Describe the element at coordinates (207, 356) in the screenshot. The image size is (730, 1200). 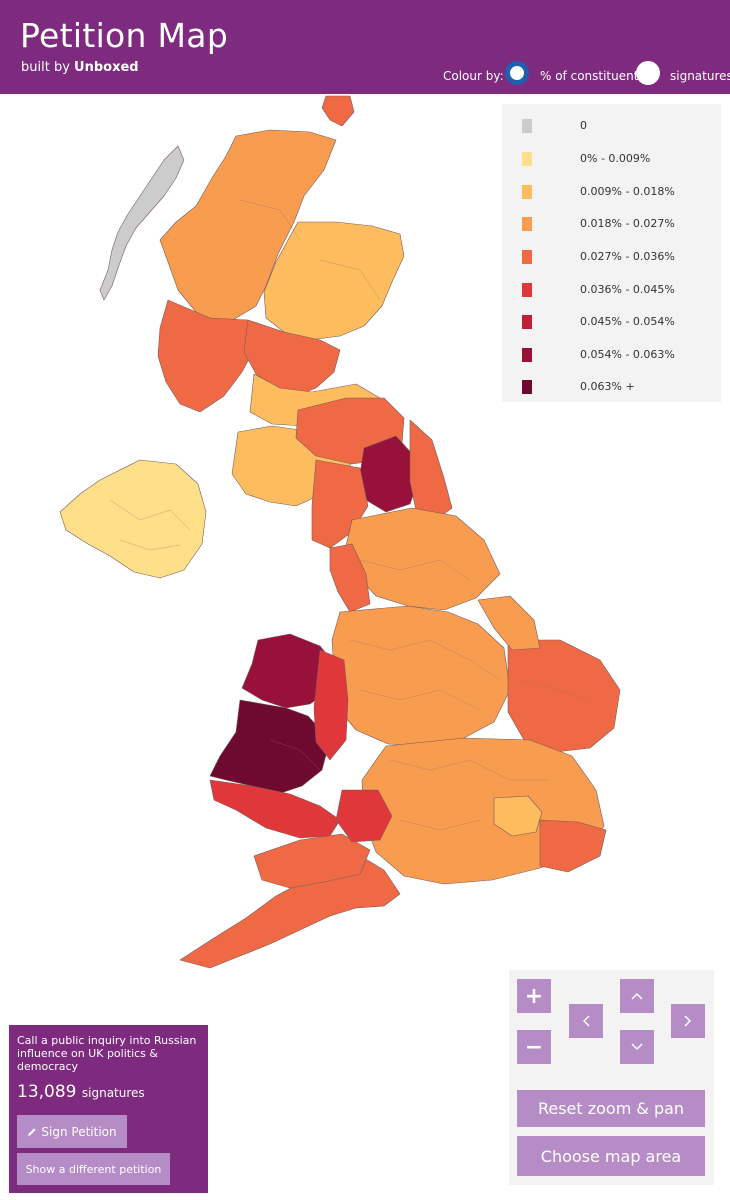
I see `region-argyll` at that location.